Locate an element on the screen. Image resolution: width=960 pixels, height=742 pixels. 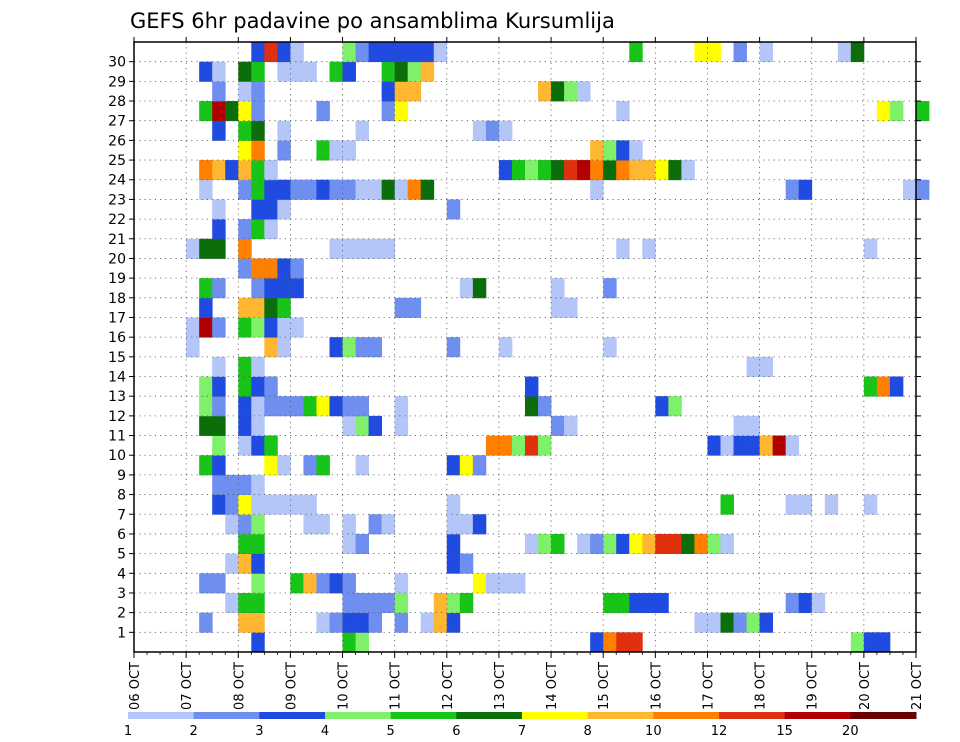
y-tick-label: 9 is located at coordinates (121, 476).